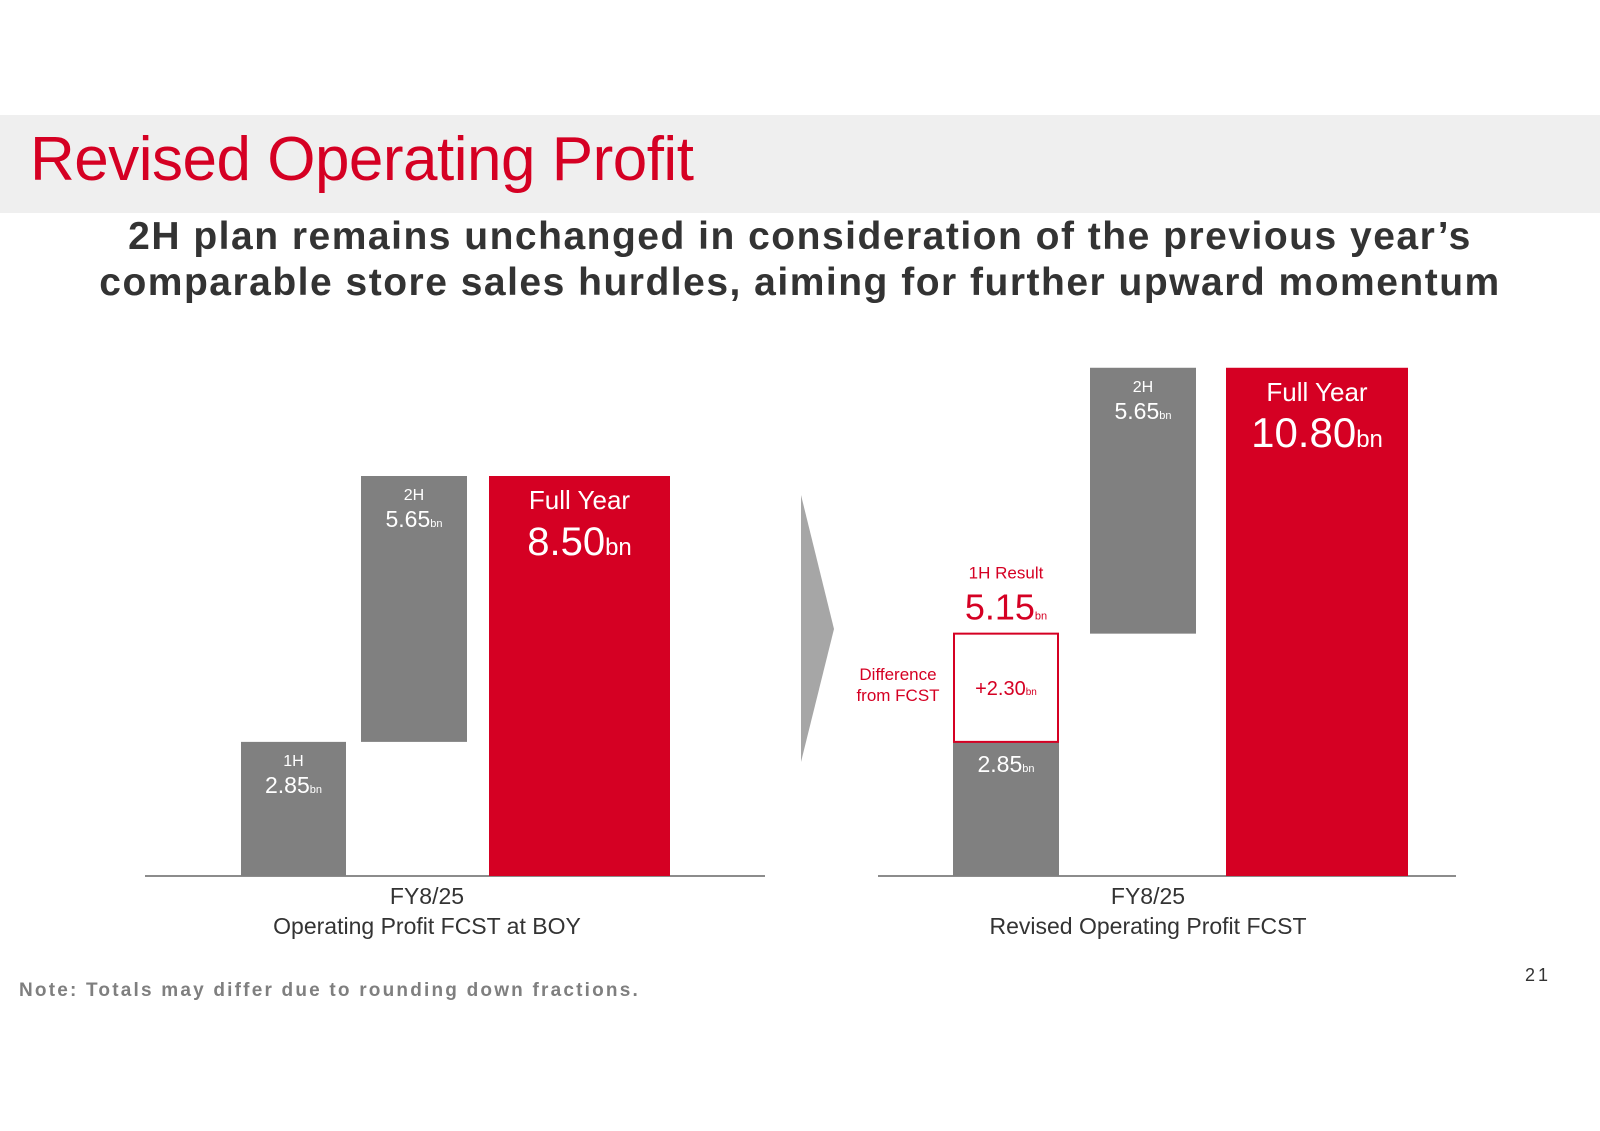  What do you see at coordinates (1006, 607) in the screenshot?
I see `result-value: 5.15bn` at bounding box center [1006, 607].